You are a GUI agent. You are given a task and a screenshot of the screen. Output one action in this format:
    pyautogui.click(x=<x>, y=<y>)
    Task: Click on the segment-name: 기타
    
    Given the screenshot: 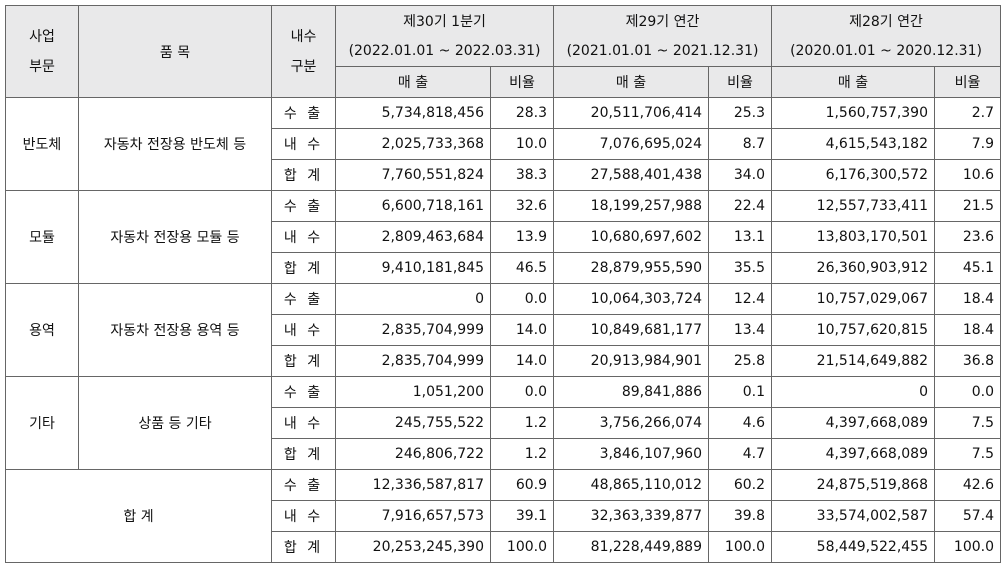 What is the action you would take?
    pyautogui.click(x=42, y=423)
    